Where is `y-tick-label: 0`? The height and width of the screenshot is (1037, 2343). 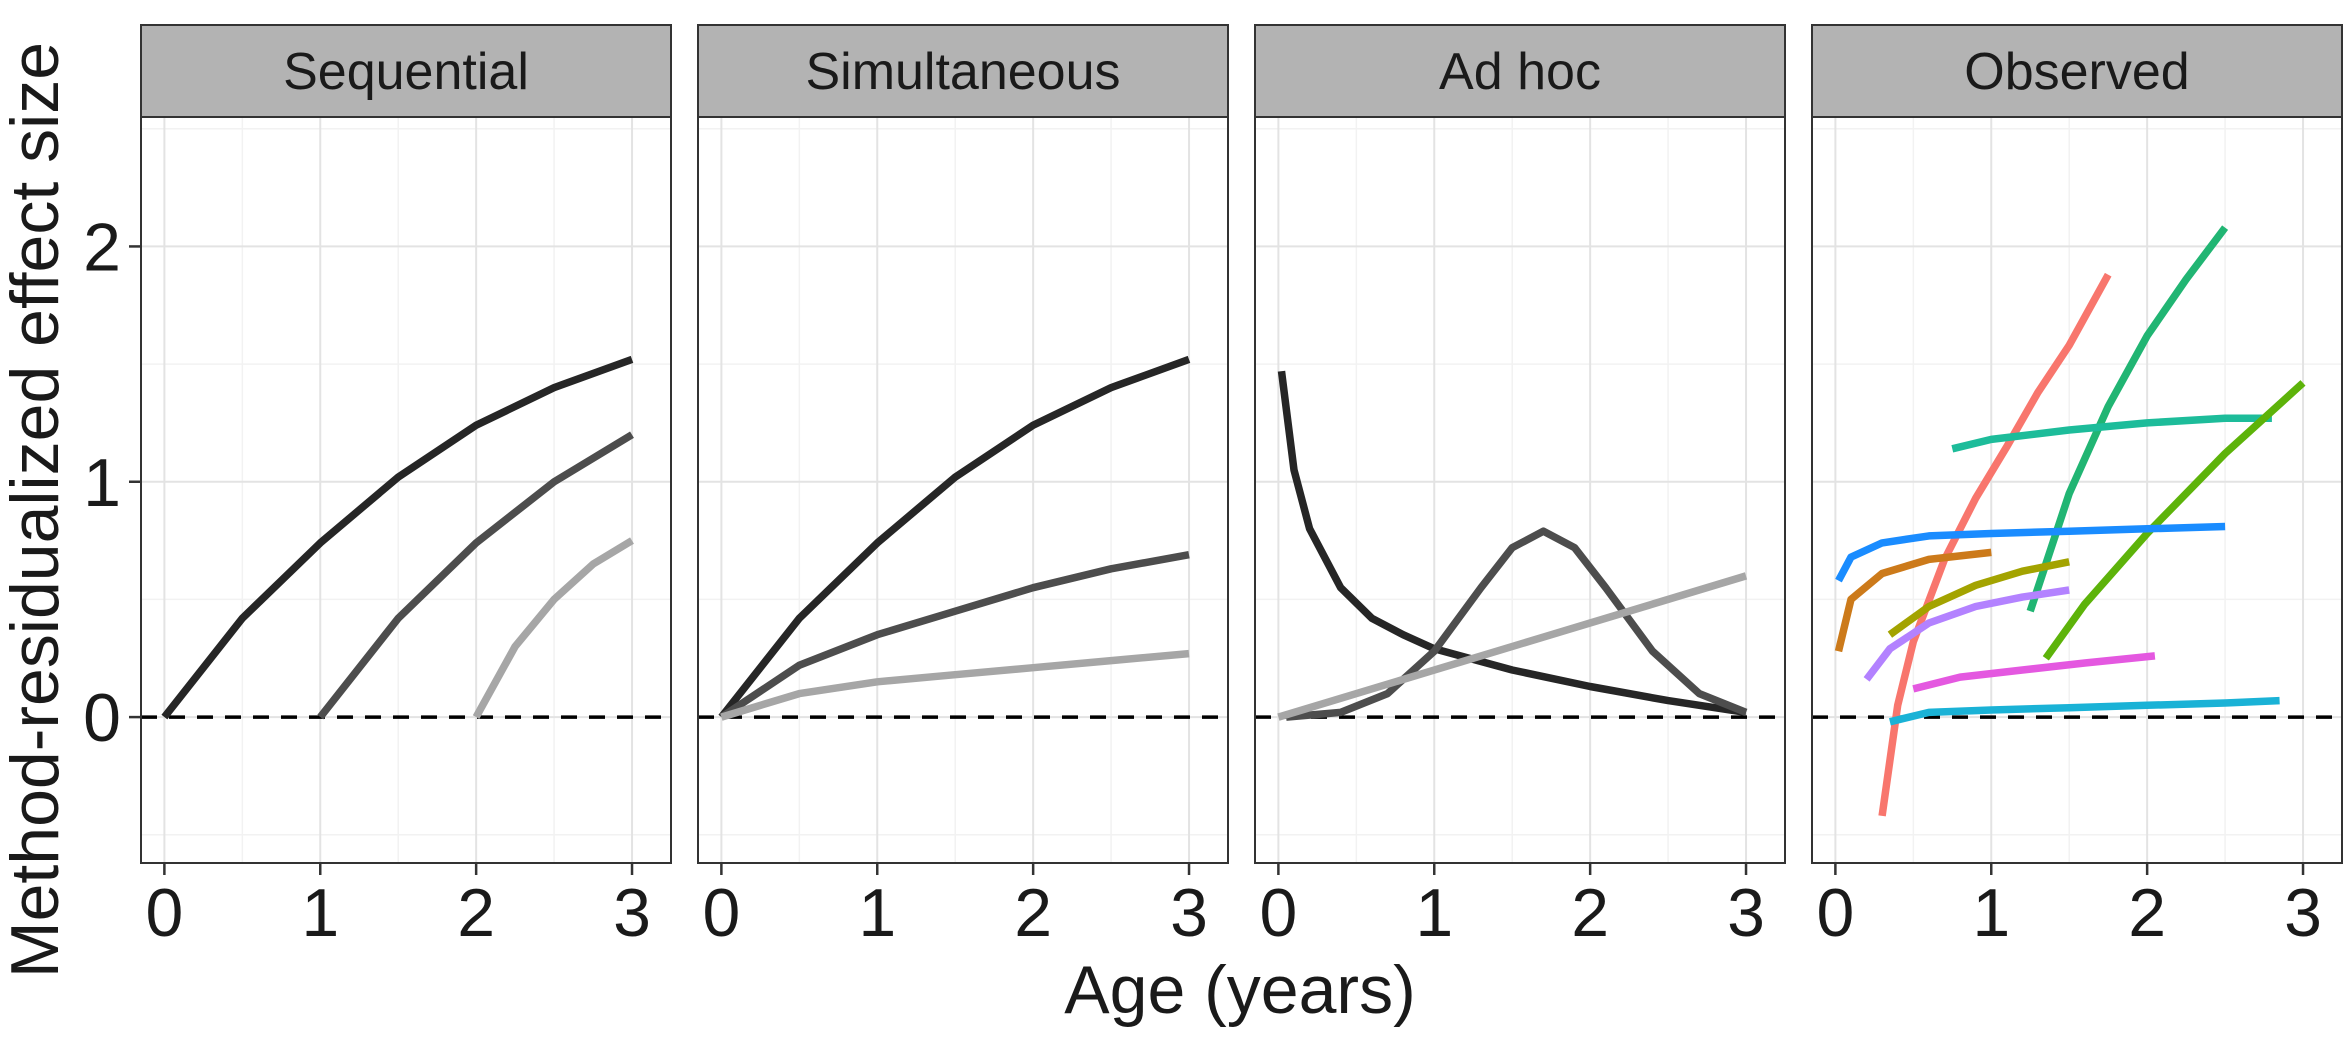
y-tick-label: 0 is located at coordinates (102, 718).